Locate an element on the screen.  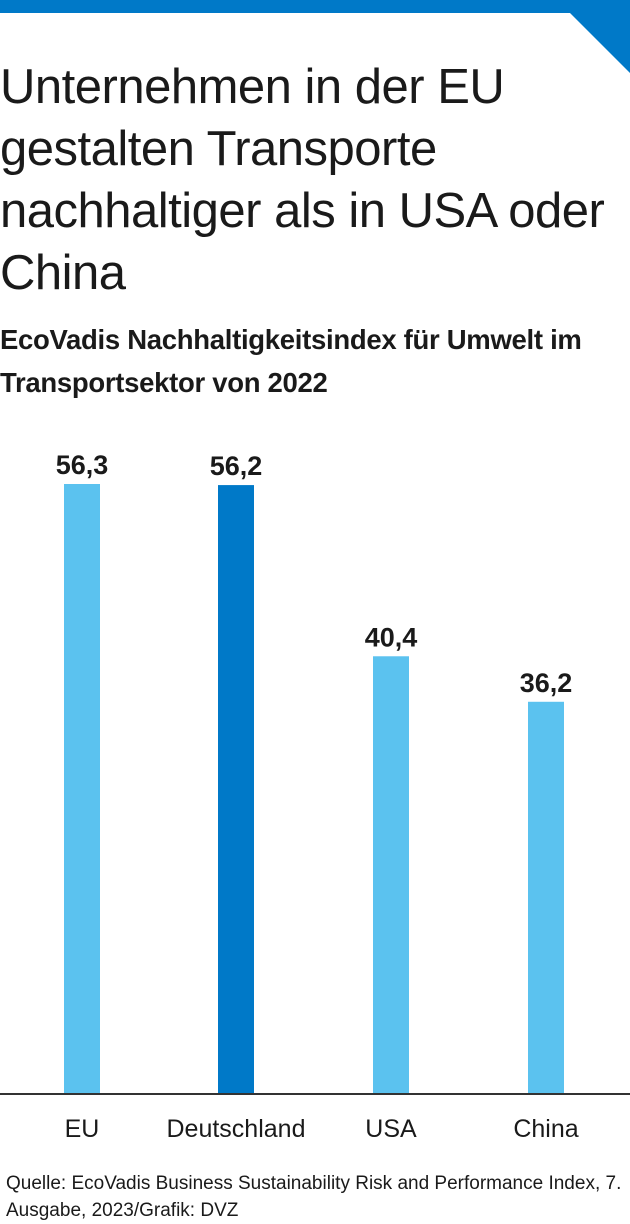
corner-triangle-shape is located at coordinates (600, 43).